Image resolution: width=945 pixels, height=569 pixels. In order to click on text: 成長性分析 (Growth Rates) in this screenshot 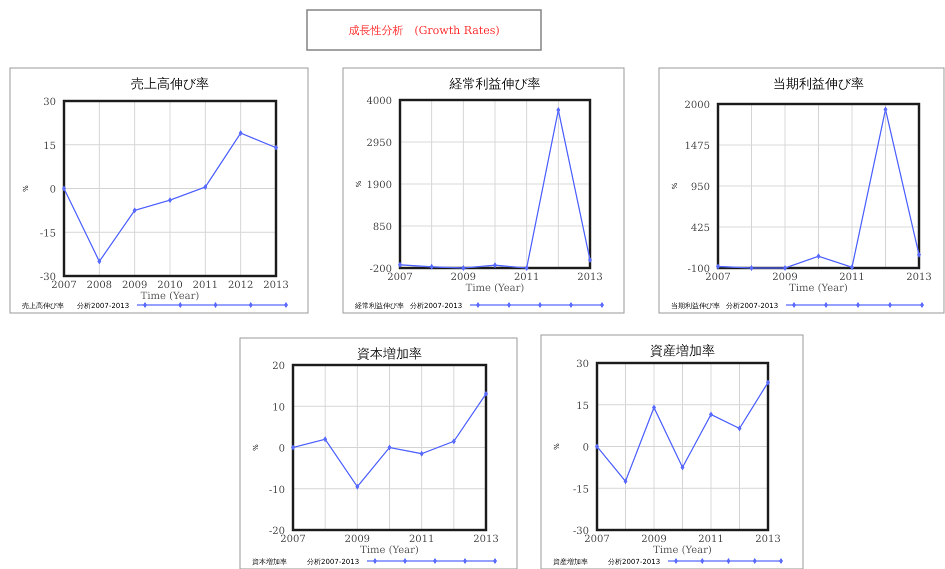, I will do `click(424, 30)`.